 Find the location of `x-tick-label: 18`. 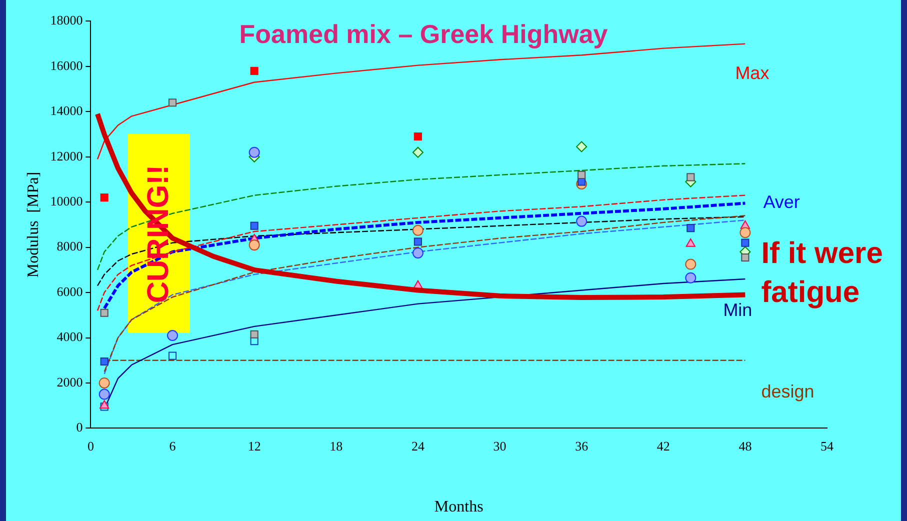

x-tick-label: 18 is located at coordinates (336, 446).